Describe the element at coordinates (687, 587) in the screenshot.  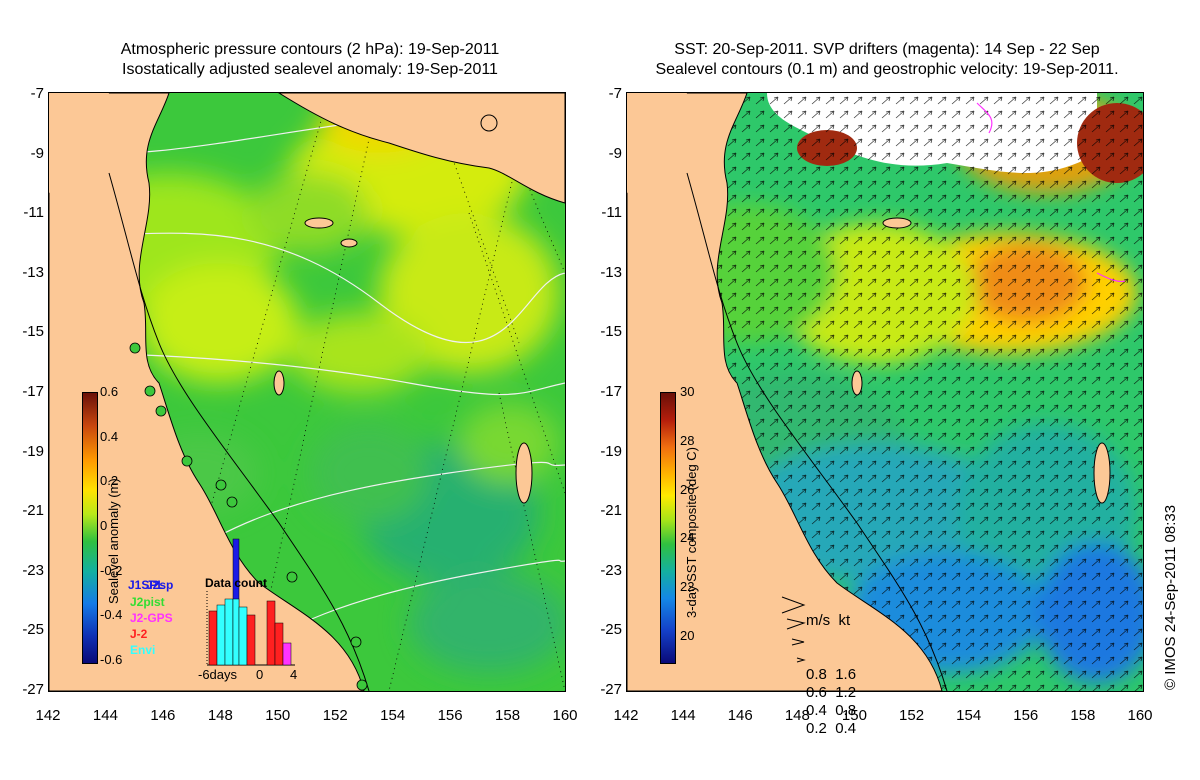
I see `sst-colorbar-tick: 22` at that location.